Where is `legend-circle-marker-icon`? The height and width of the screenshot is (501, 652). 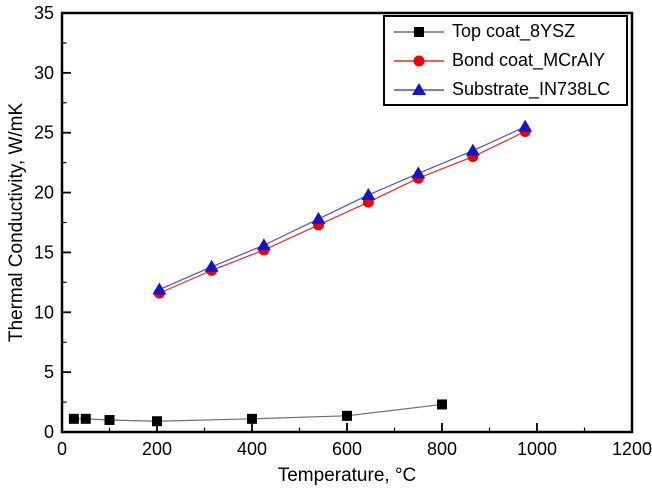
legend-circle-marker-icon is located at coordinates (419, 60).